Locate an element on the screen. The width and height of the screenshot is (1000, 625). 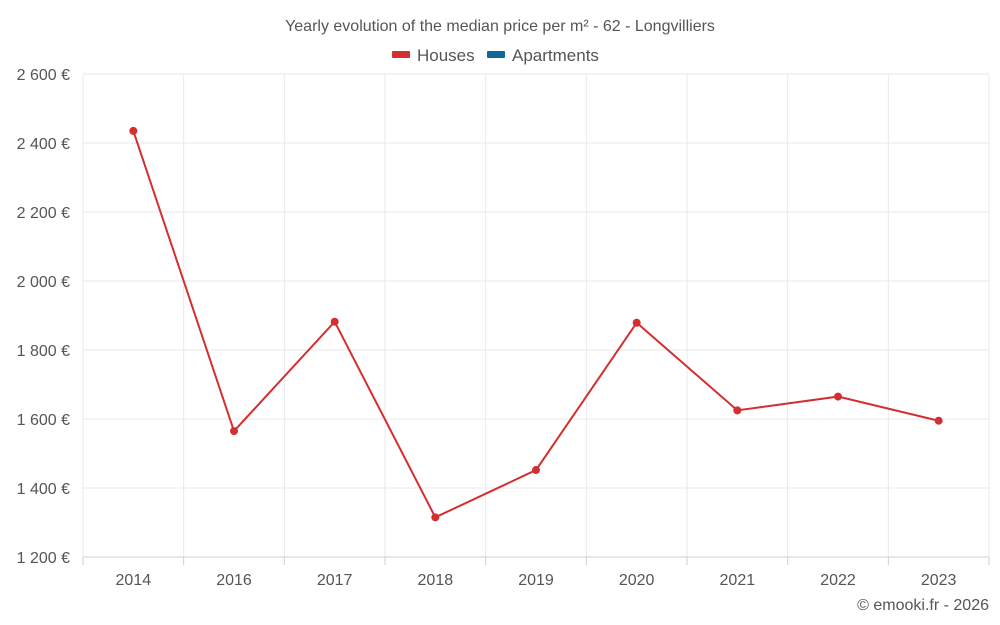
x-tick-label: 2019 is located at coordinates (536, 580).